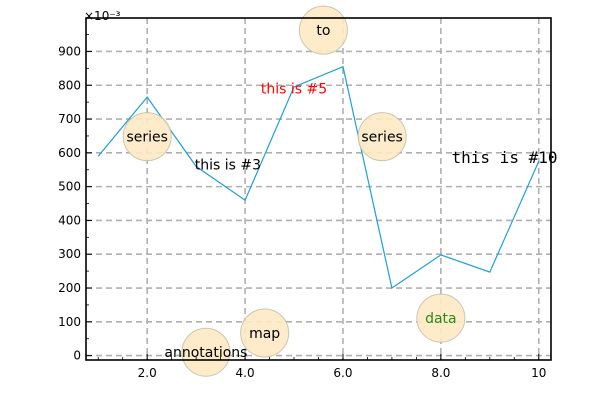  Describe the element at coordinates (147, 373) in the screenshot. I see `x-tick-label: 2.0` at that location.